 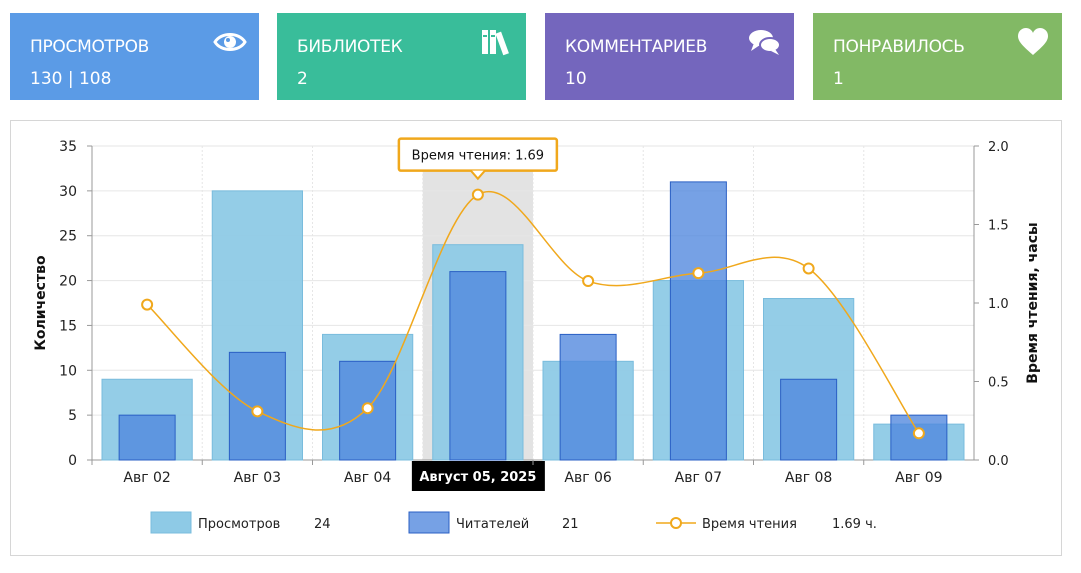 I want to click on left-tick-label: 5, so click(x=72, y=416).